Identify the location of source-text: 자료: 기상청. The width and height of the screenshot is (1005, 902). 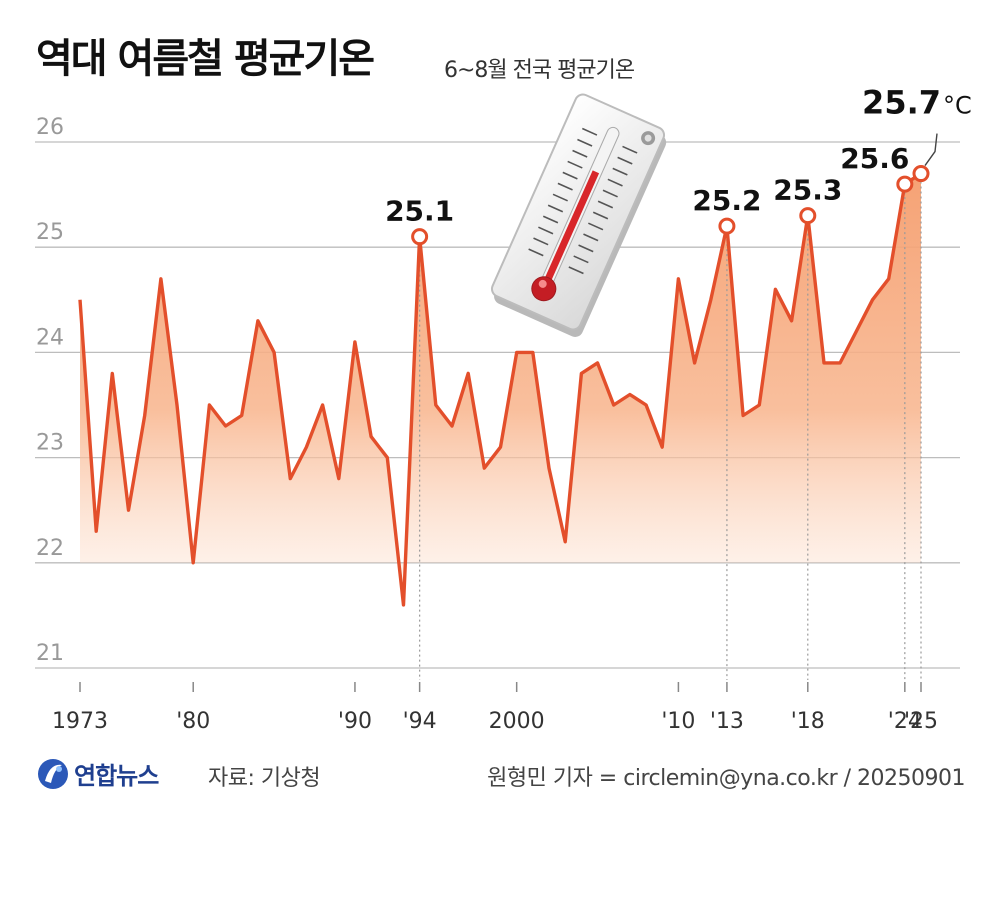
(264, 778).